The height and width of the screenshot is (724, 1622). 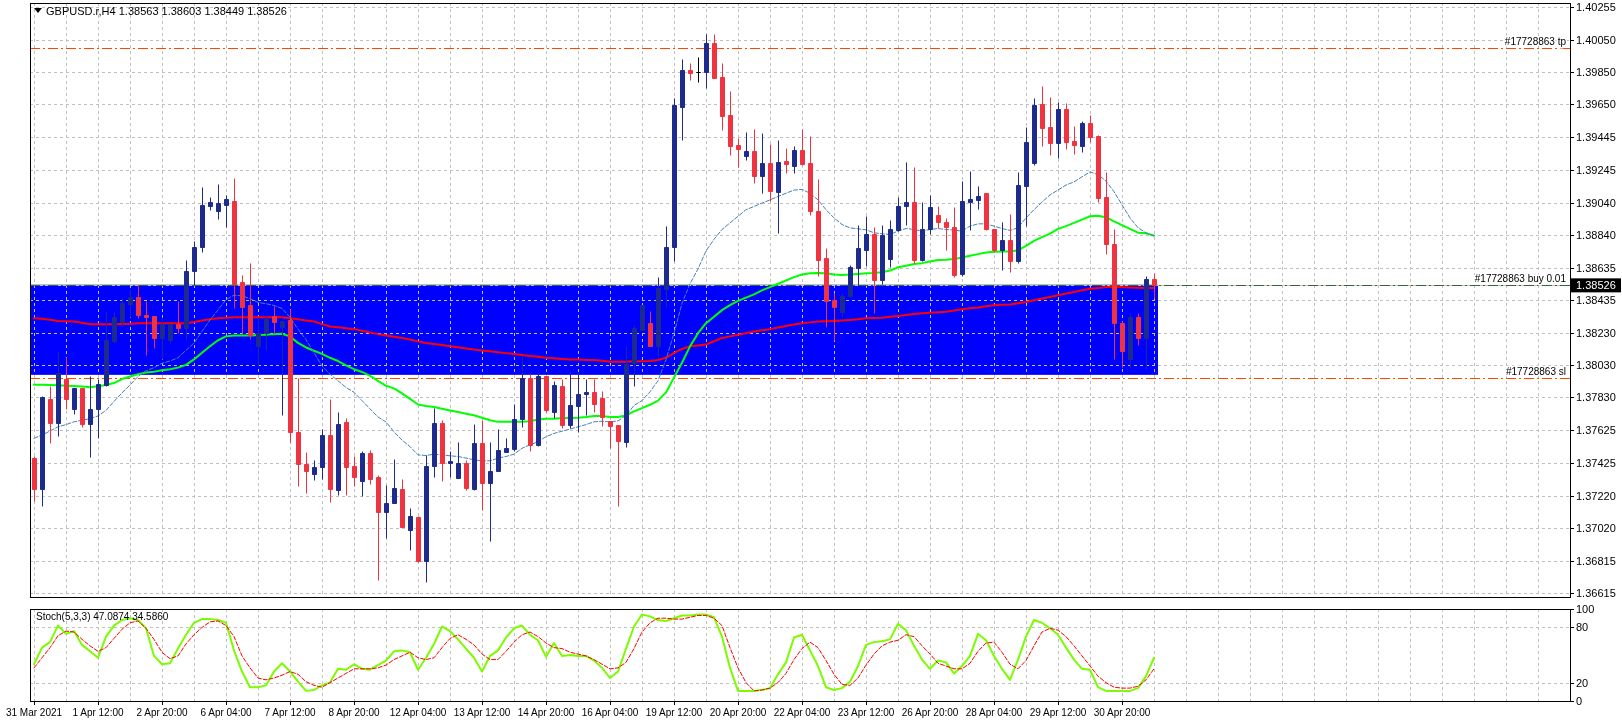 I want to click on x-tick-label: 29 Apr 12:00, so click(x=1058, y=712).